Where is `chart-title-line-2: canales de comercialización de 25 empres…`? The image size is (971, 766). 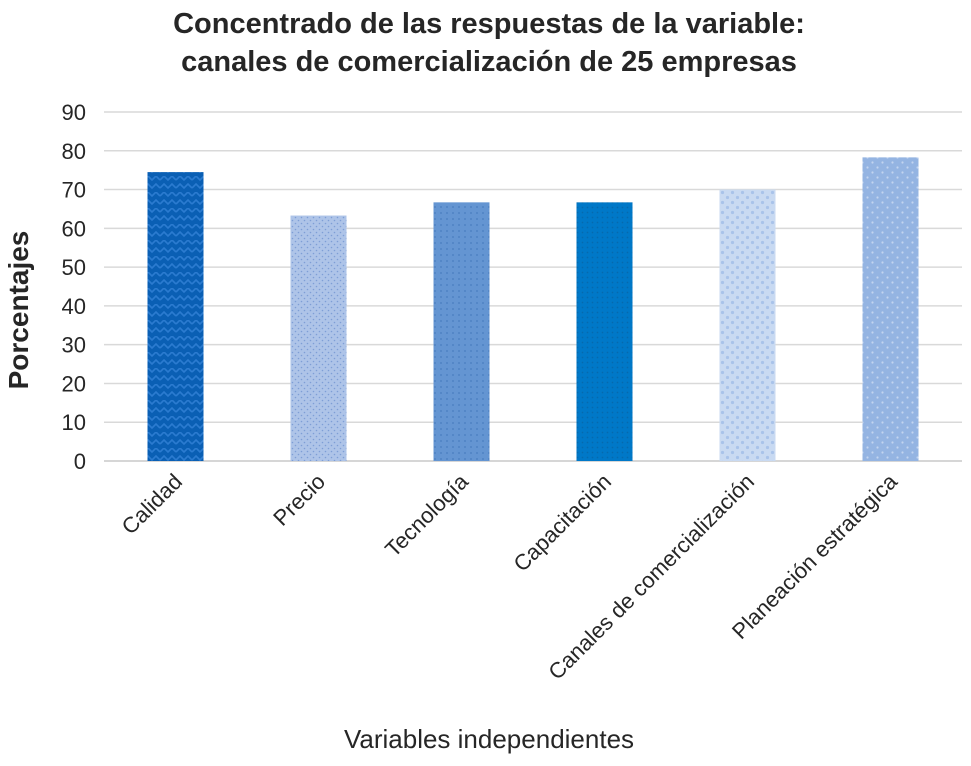
chart-title-line-2: canales de comercialización de 25 empres… is located at coordinates (489, 62).